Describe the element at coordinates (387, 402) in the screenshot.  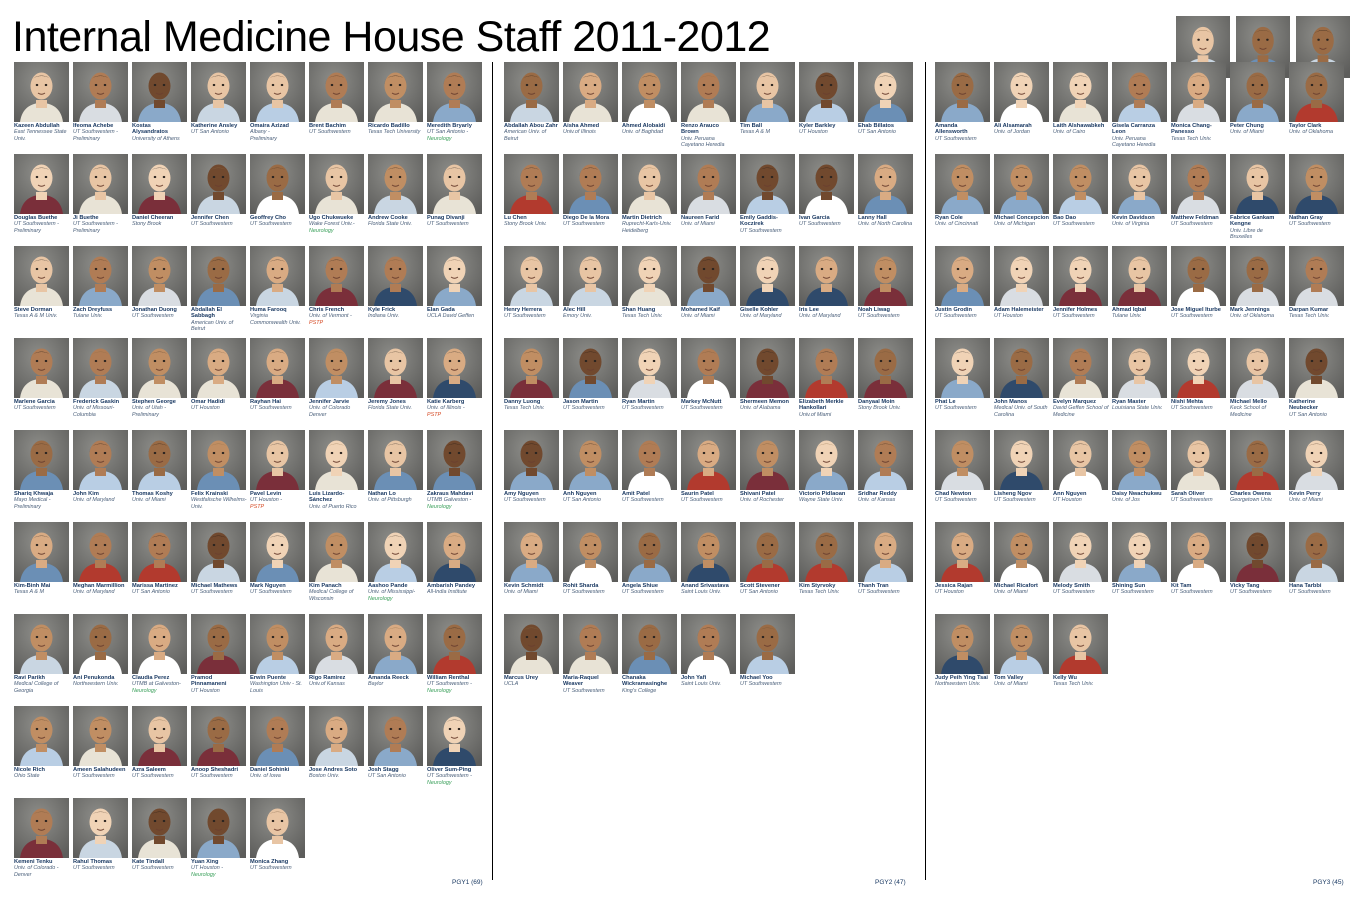
I see `resident-name: Jeremy Jones` at that location.